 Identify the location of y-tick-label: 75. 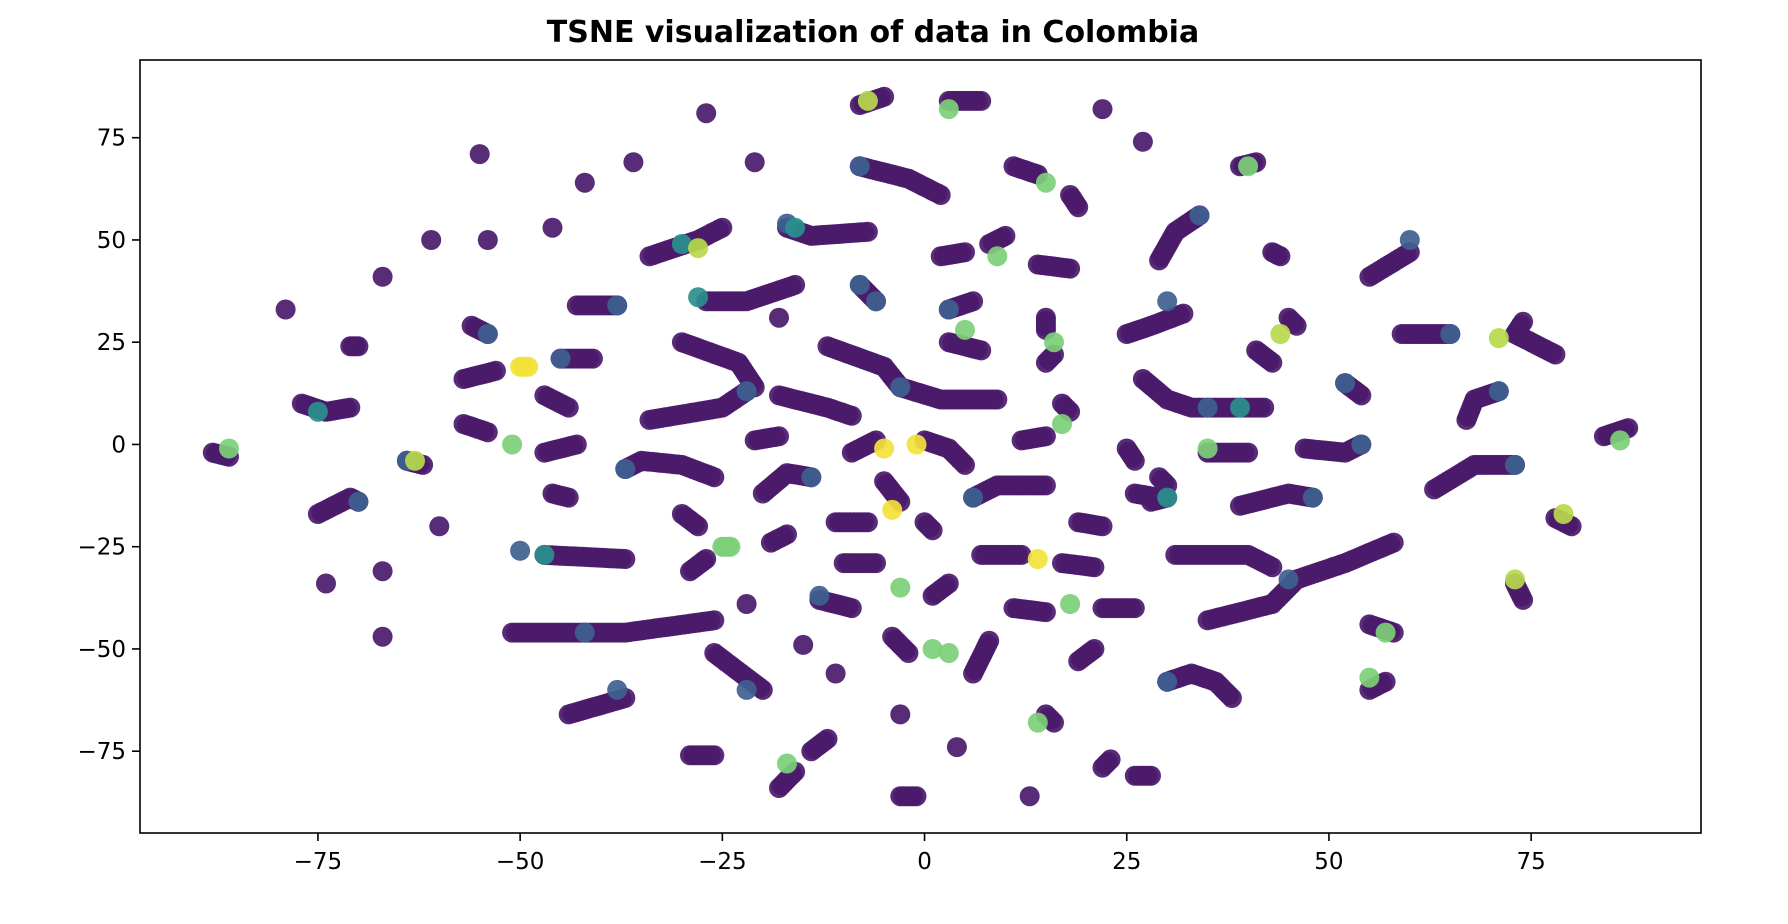
(111, 139).